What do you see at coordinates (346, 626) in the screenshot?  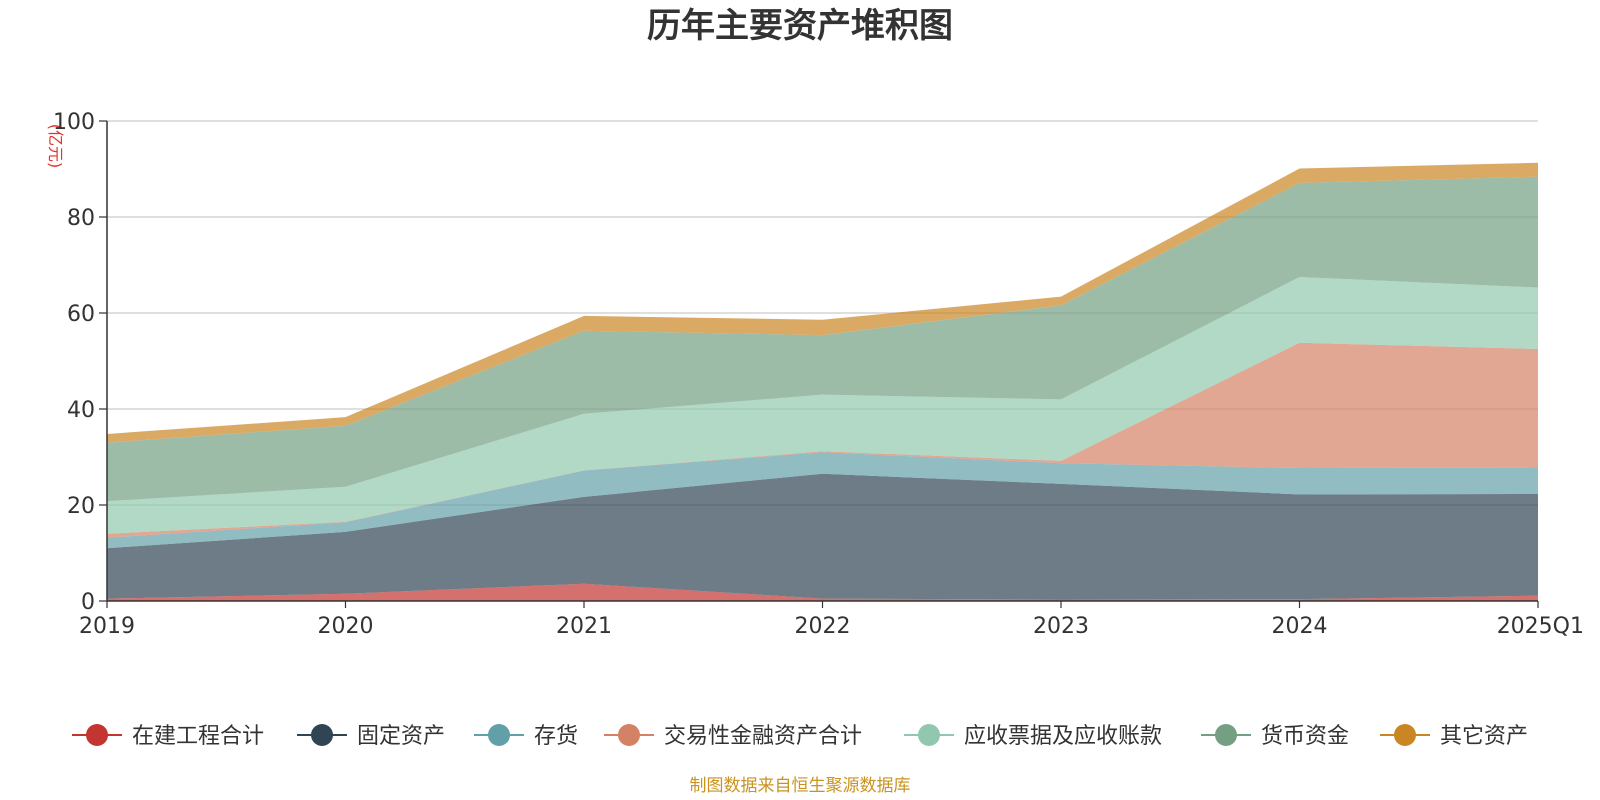 I see `x-tick-label: 2020` at bounding box center [346, 626].